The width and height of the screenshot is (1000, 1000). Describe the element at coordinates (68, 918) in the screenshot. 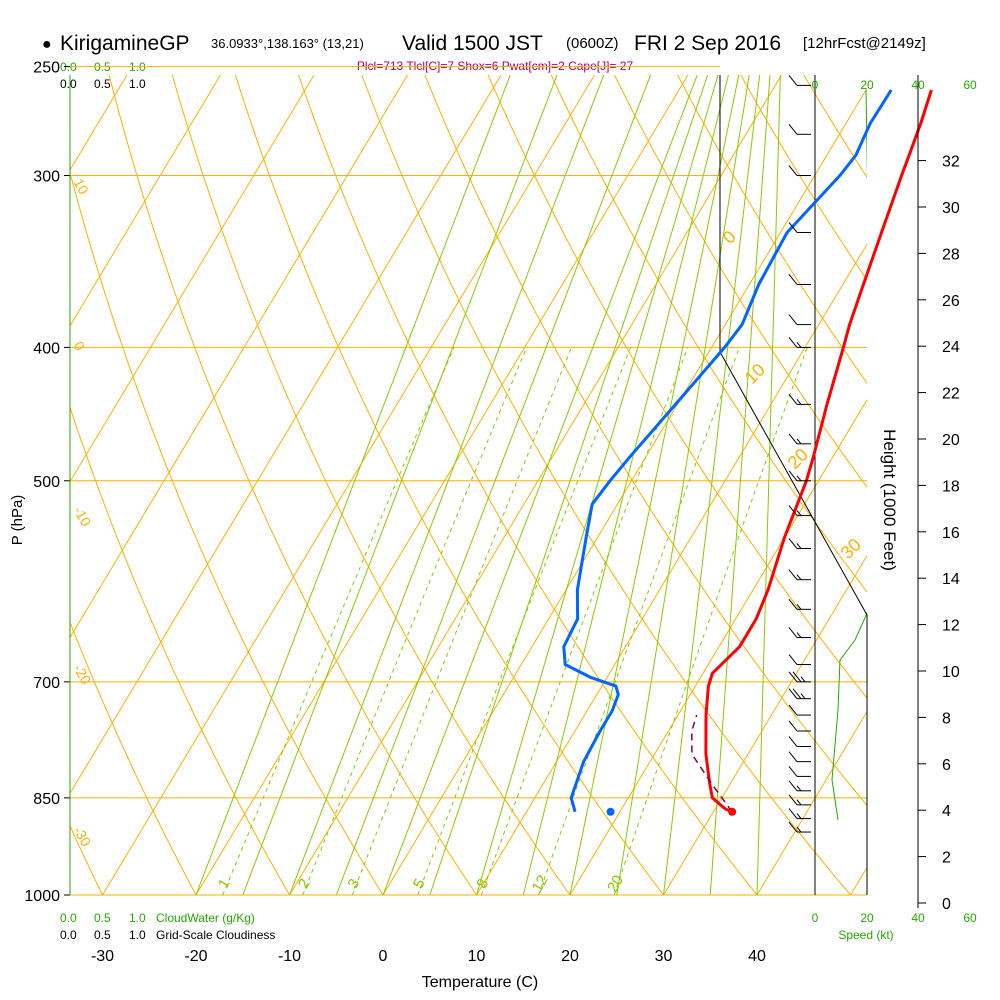

I see `bottom-green-tick-0: 0.0` at that location.